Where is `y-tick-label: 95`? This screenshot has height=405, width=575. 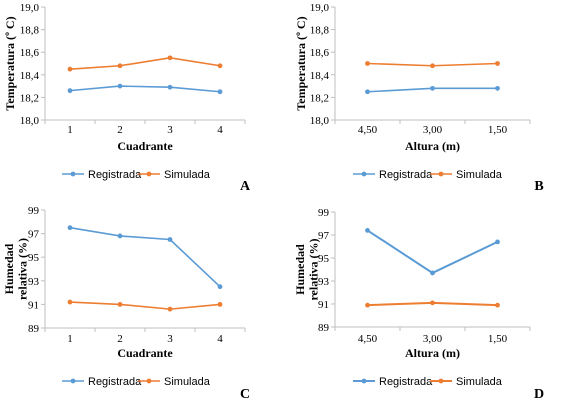 y-tick-label: 95 is located at coordinates (34, 258).